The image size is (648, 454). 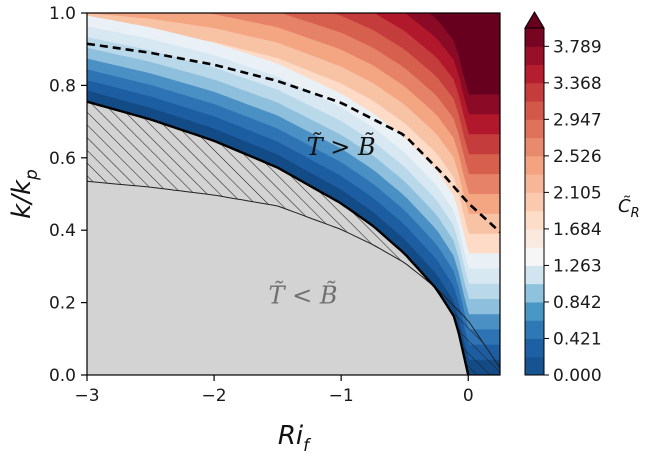 What do you see at coordinates (274, 390) in the screenshot?
I see `x-axis: −3 −2 −1 0` at bounding box center [274, 390].